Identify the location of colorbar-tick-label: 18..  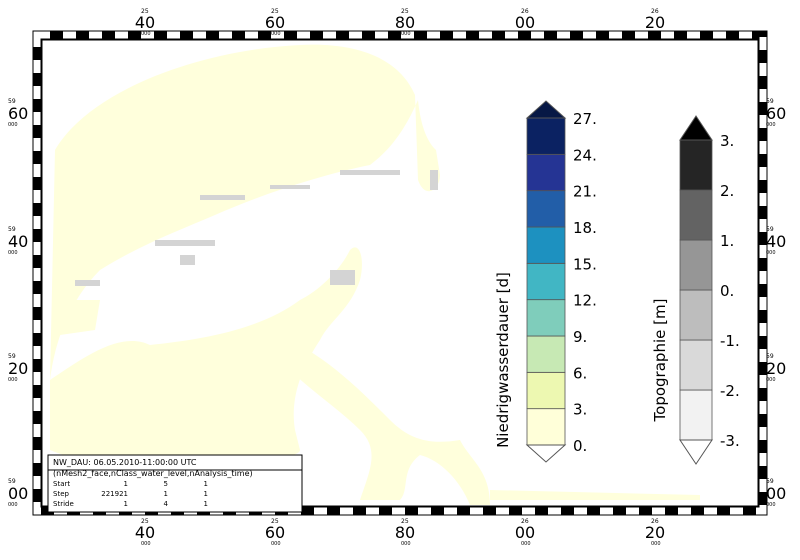
(585, 228).